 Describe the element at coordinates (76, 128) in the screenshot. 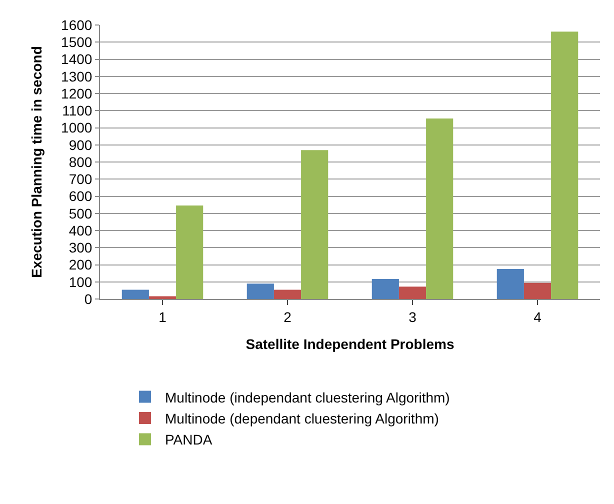

I see `y-tick-label: 1000` at that location.